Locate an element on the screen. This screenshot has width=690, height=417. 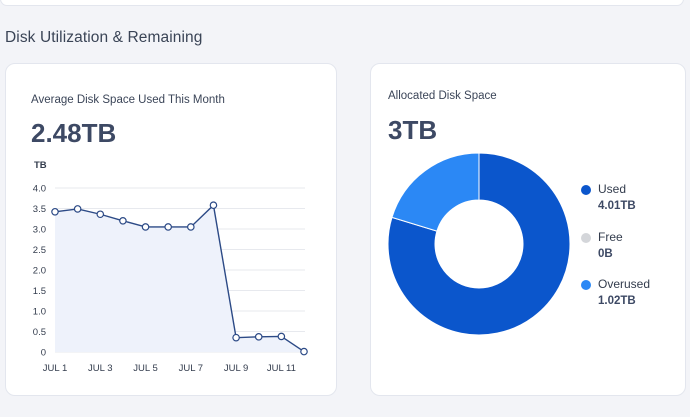
x-tick-label: JUL 3 is located at coordinates (100, 368).